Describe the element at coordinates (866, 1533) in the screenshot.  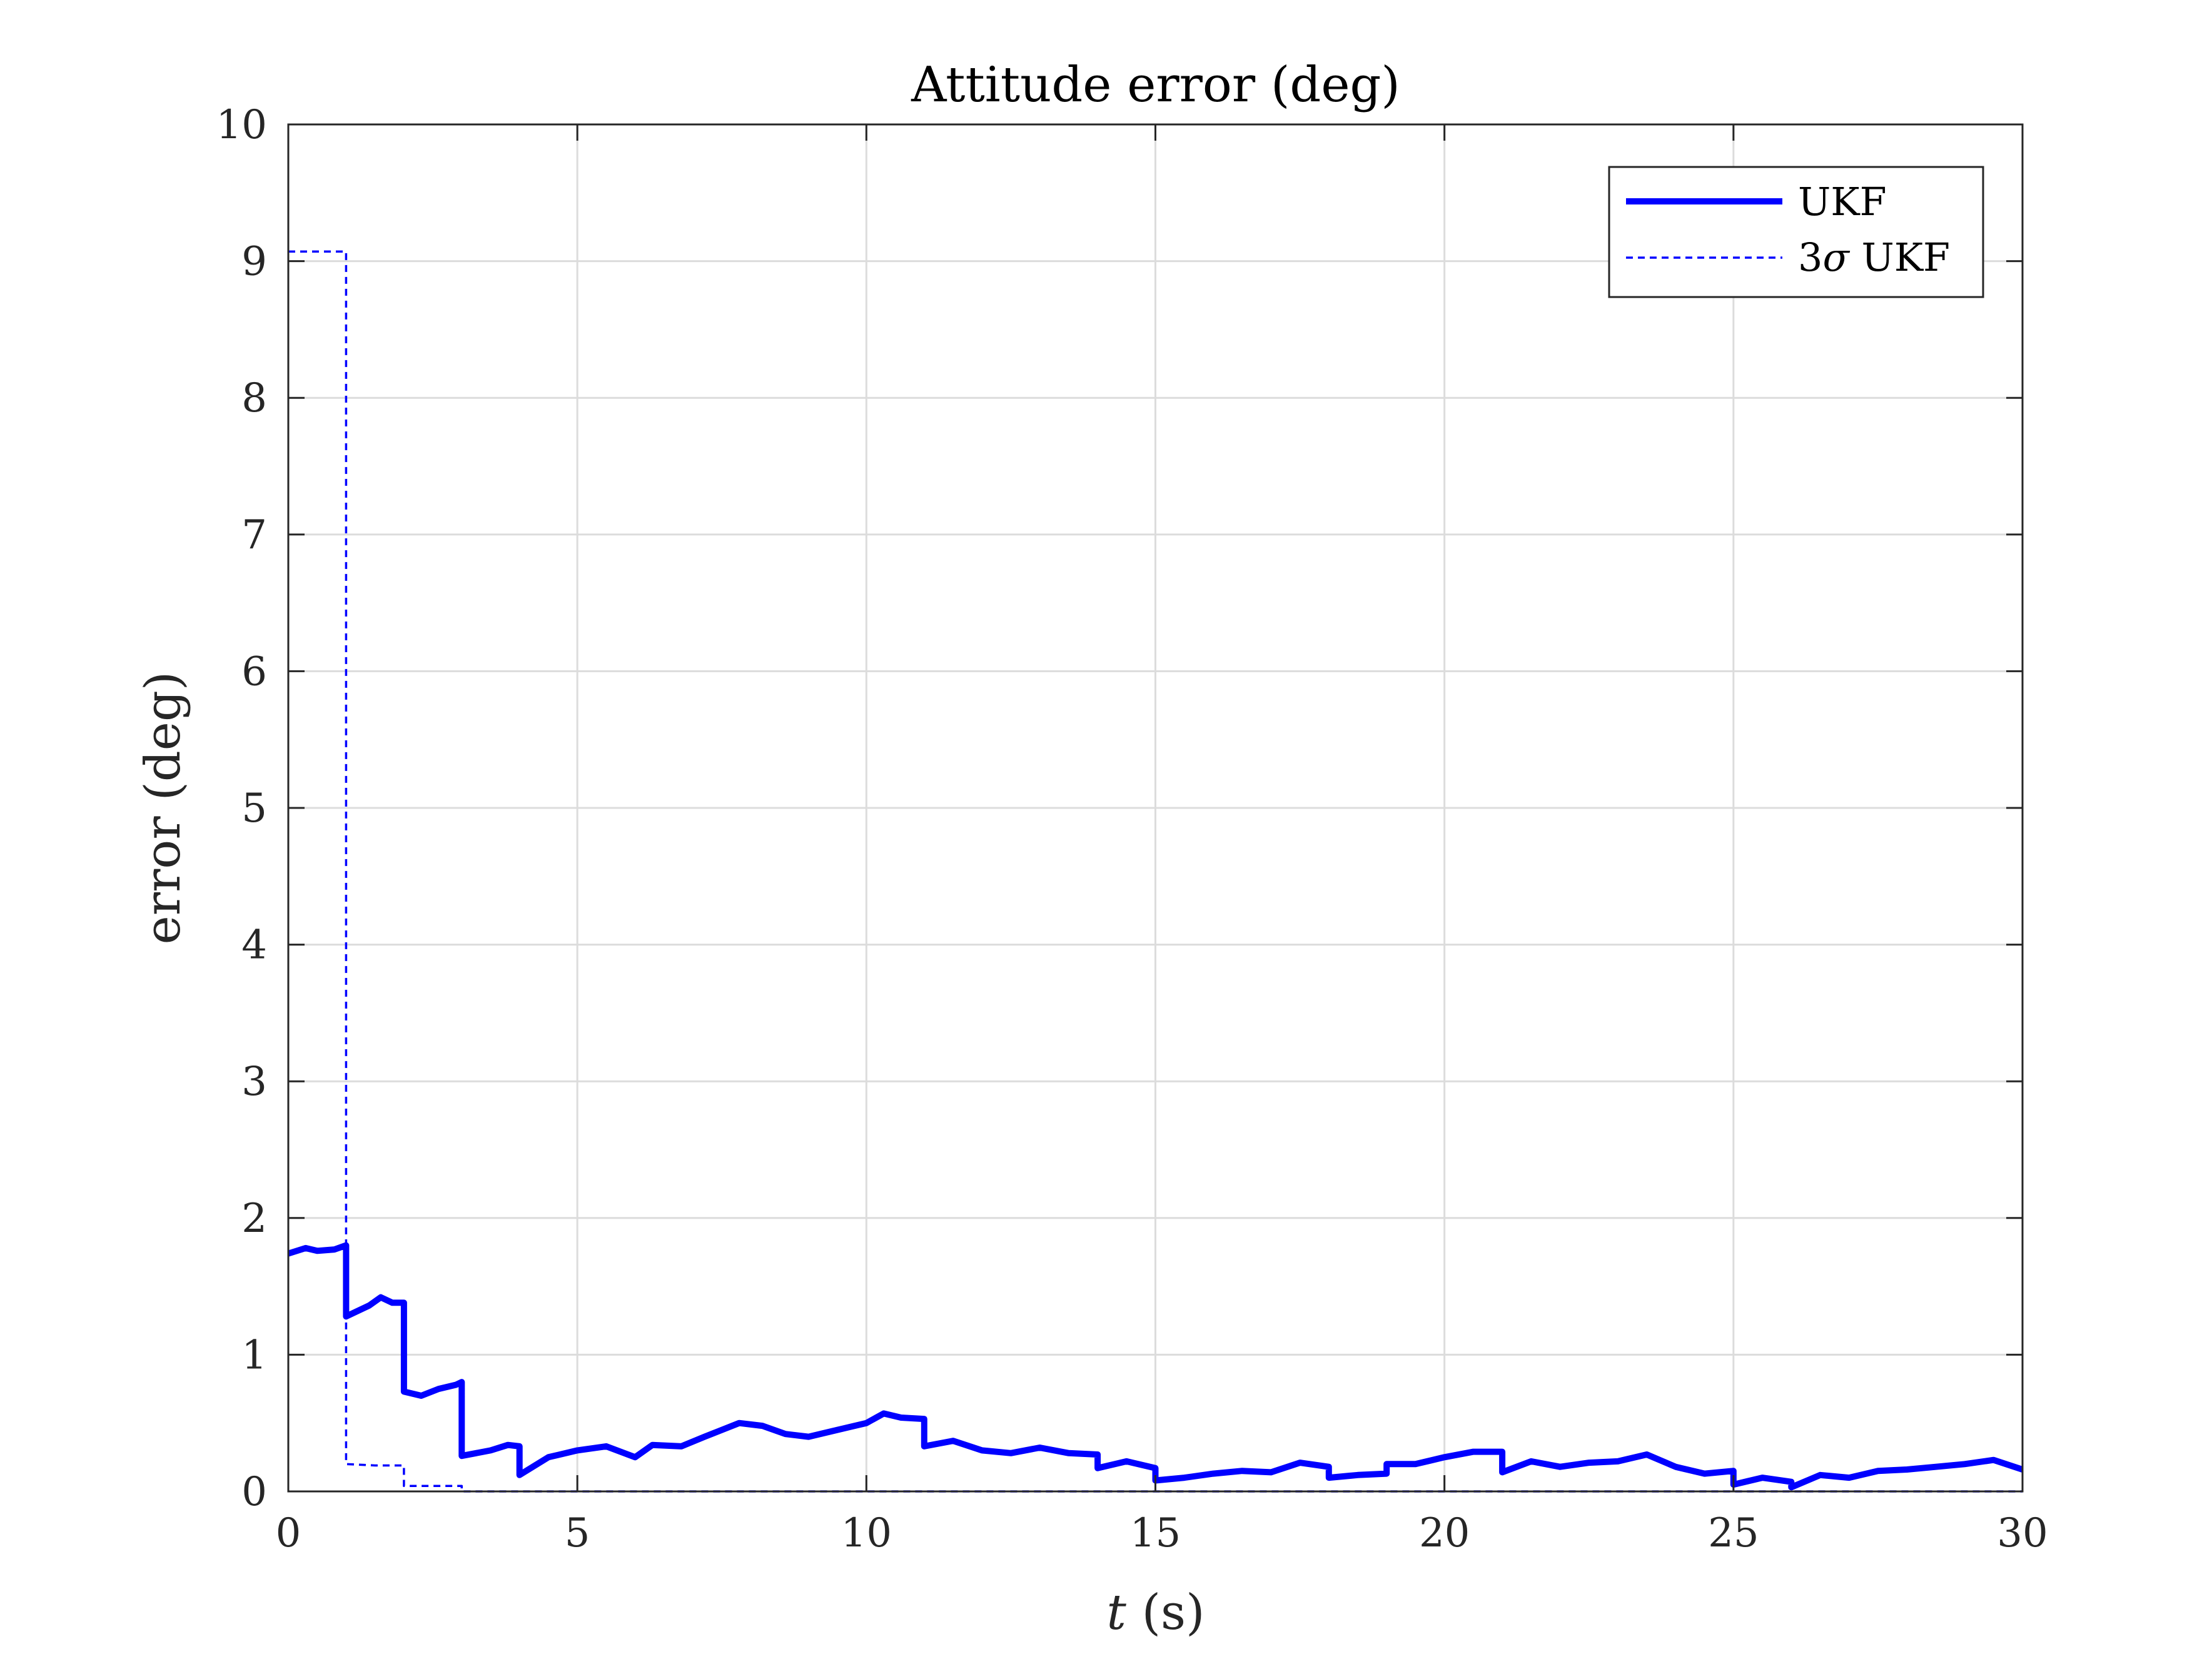
I see `x-tick-label: 10` at that location.